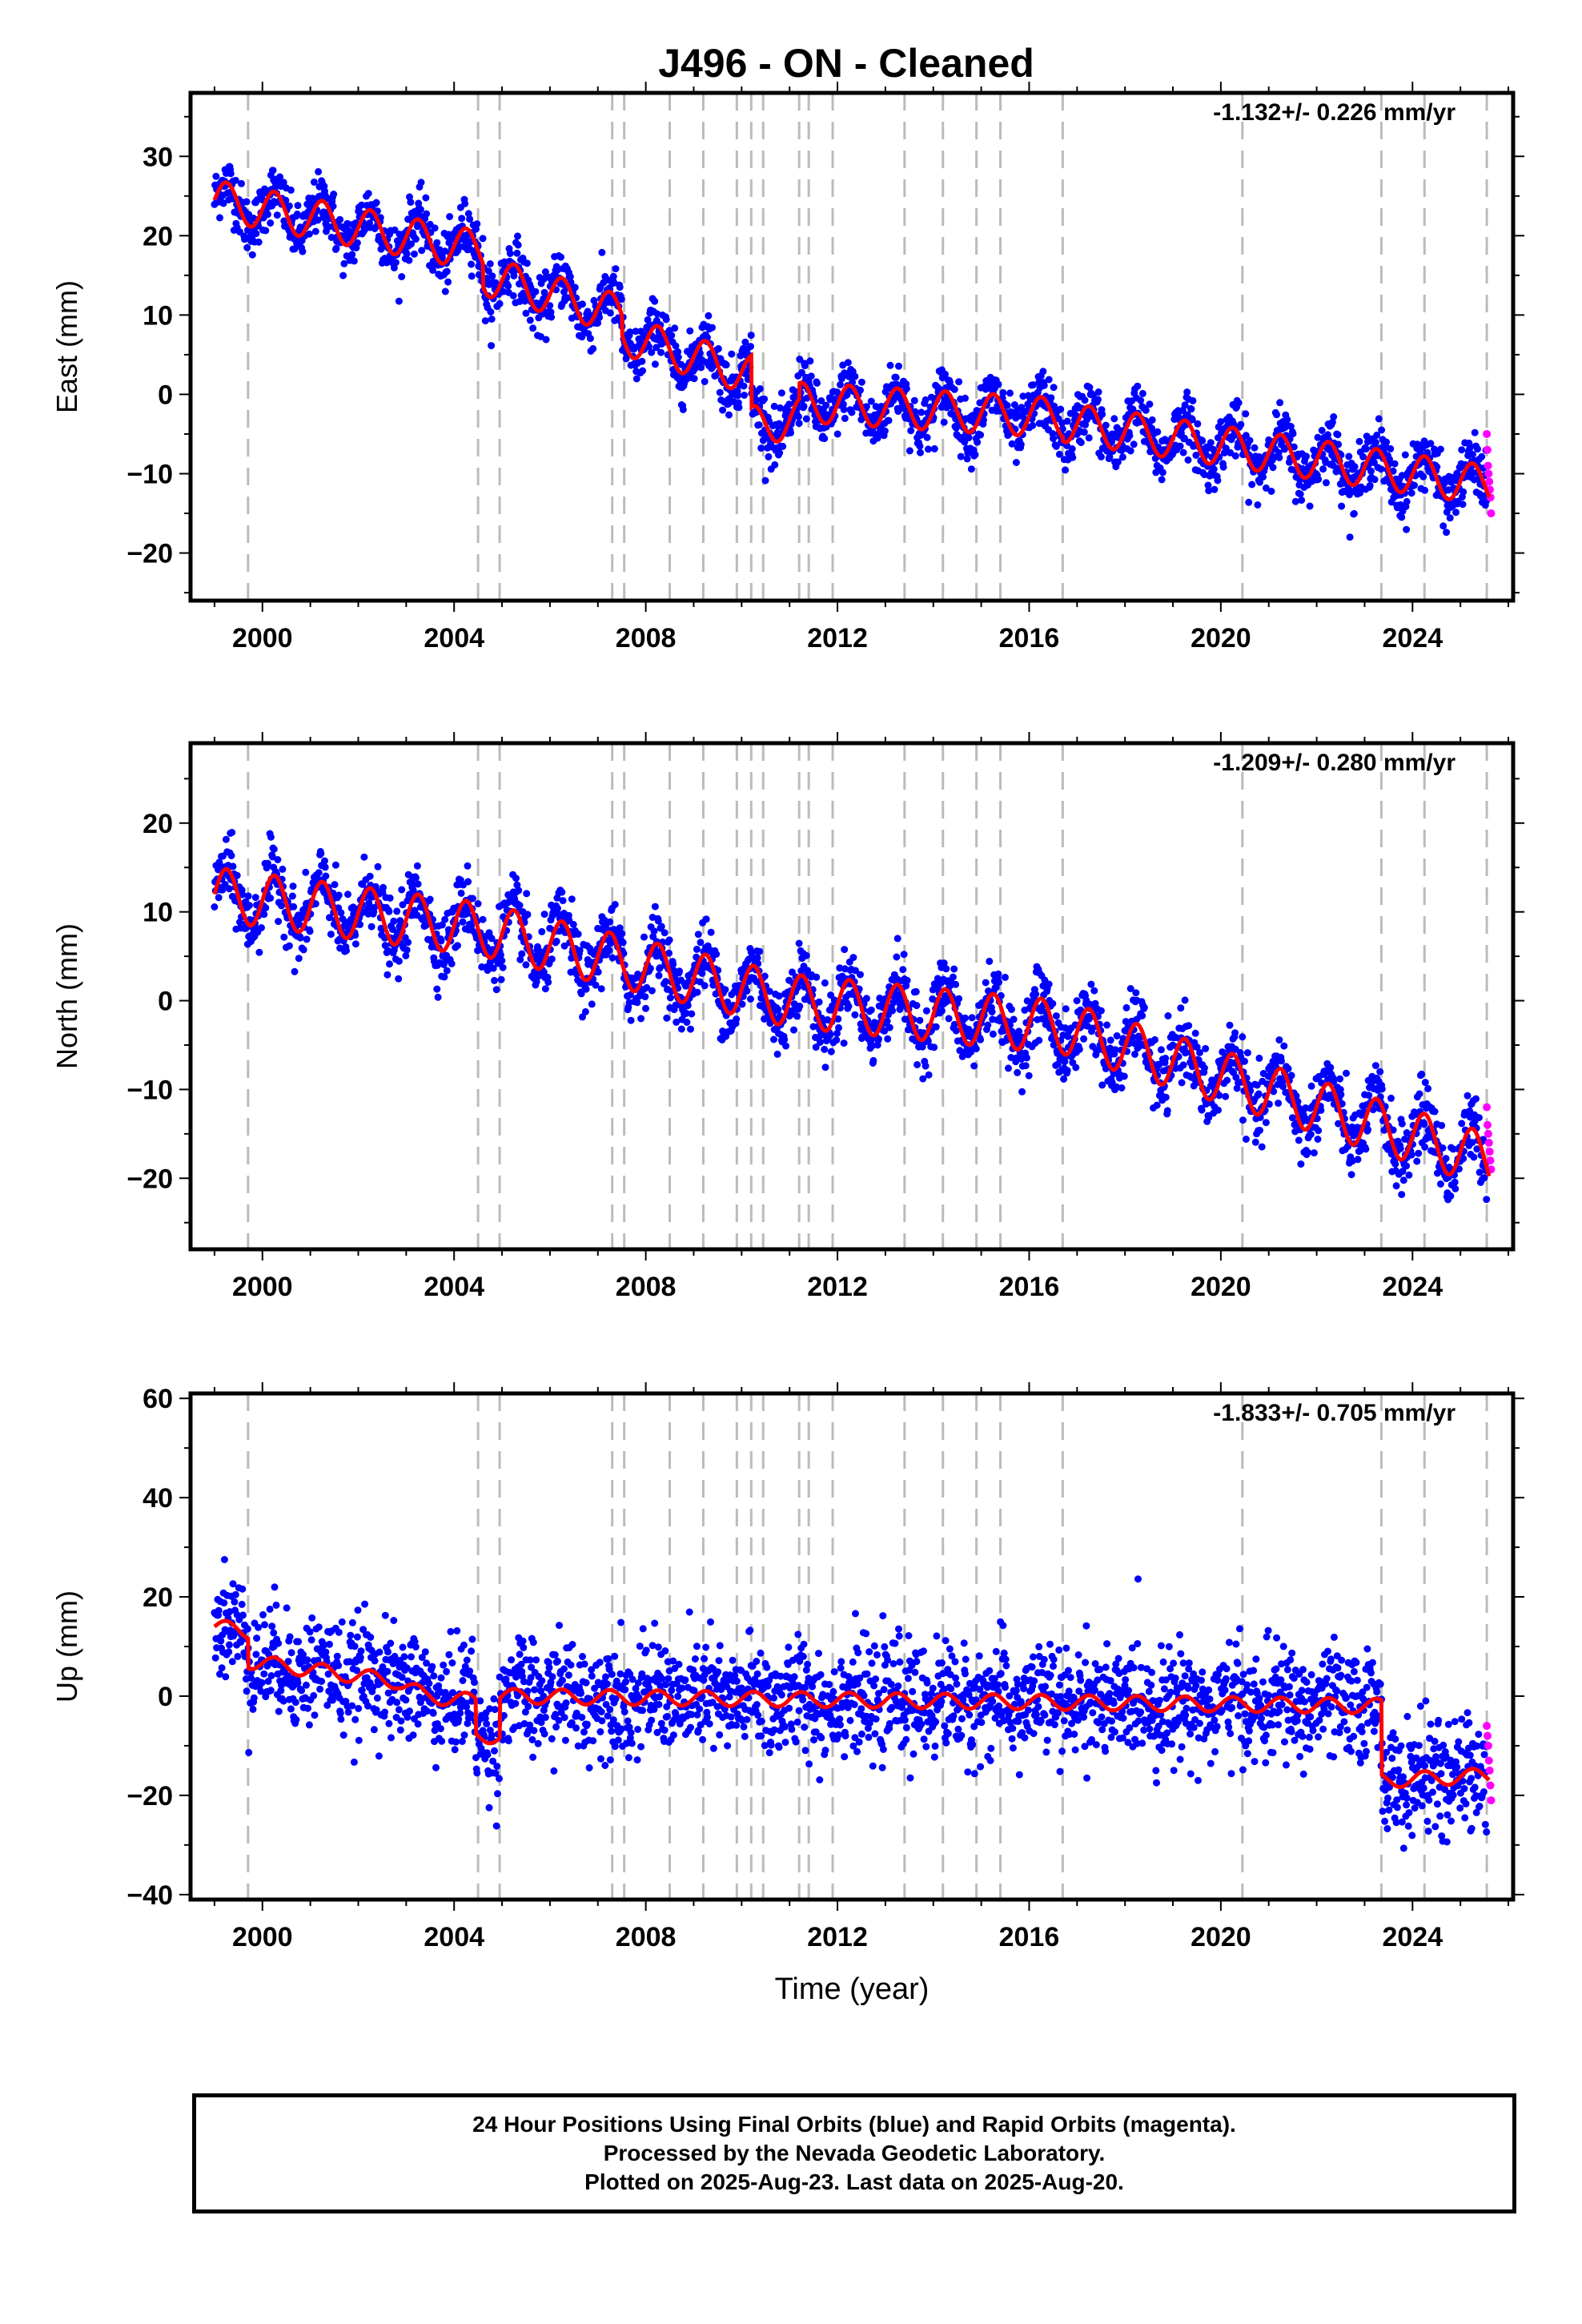 This screenshot has height=2324, width=1582. What do you see at coordinates (846, 63) in the screenshot?
I see `chart-title: J496 - ON - Cleaned` at bounding box center [846, 63].